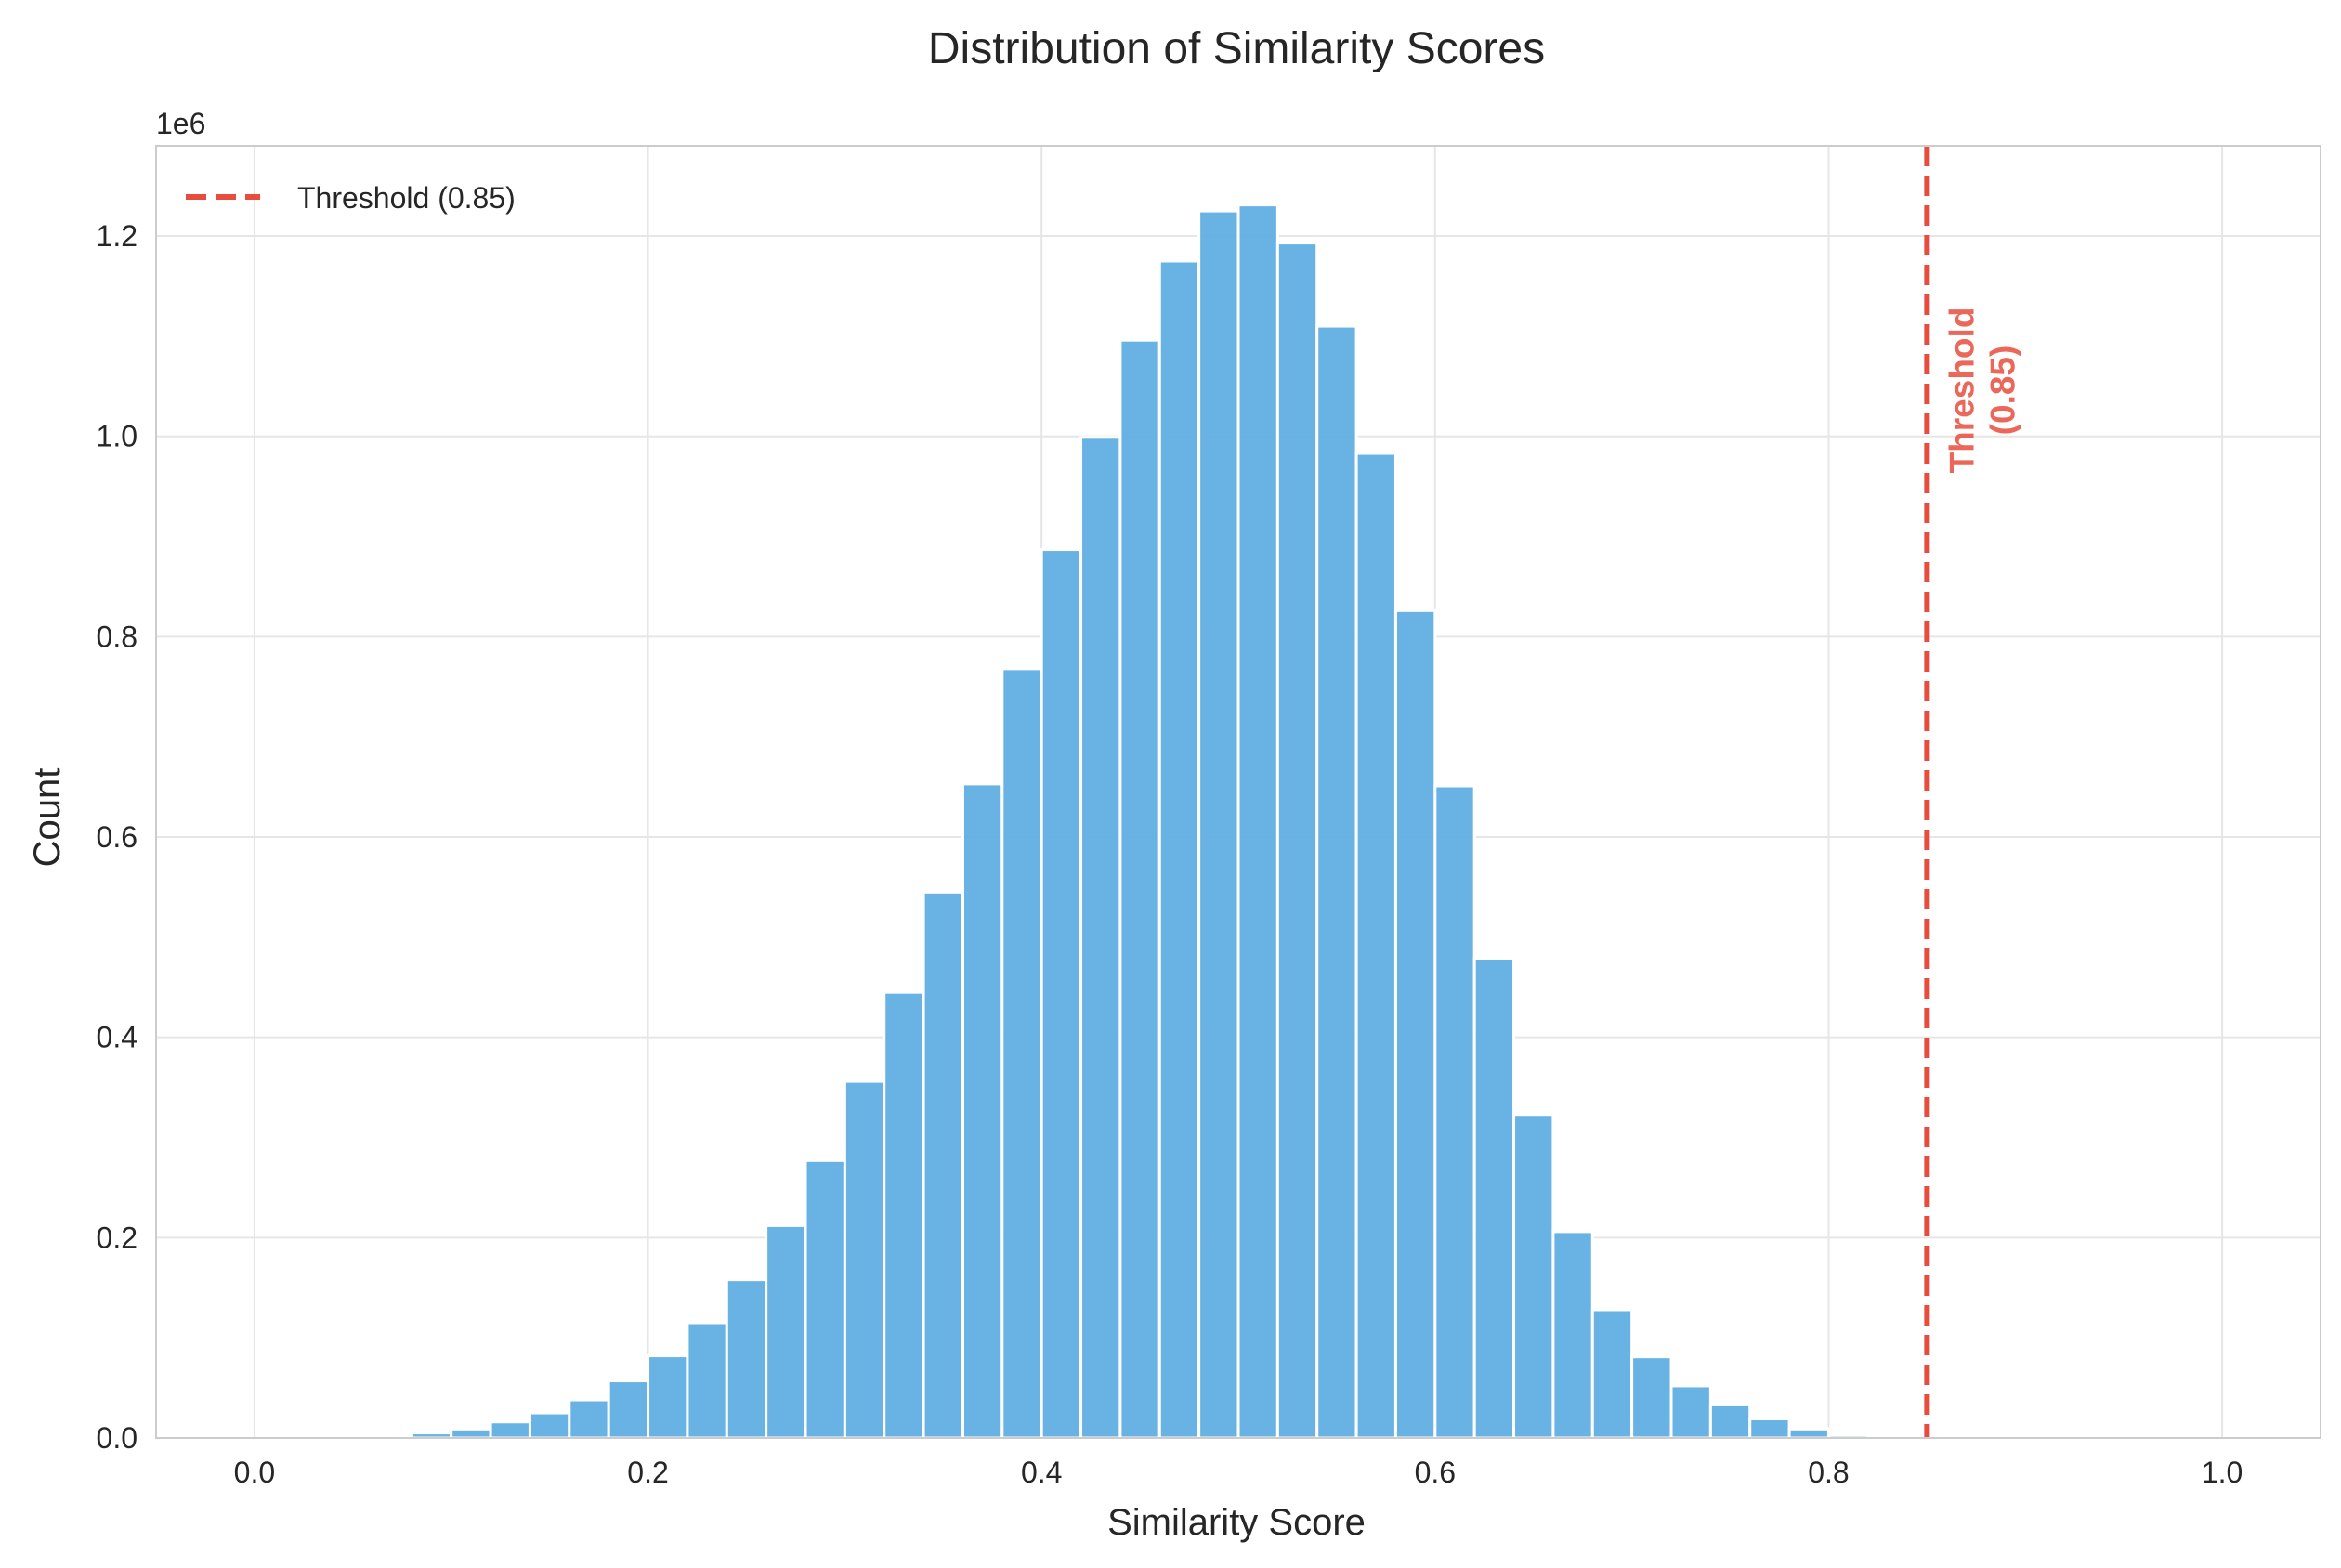 This screenshot has height=1568, width=2341. I want to click on y-scale-label: 1e6, so click(180, 123).